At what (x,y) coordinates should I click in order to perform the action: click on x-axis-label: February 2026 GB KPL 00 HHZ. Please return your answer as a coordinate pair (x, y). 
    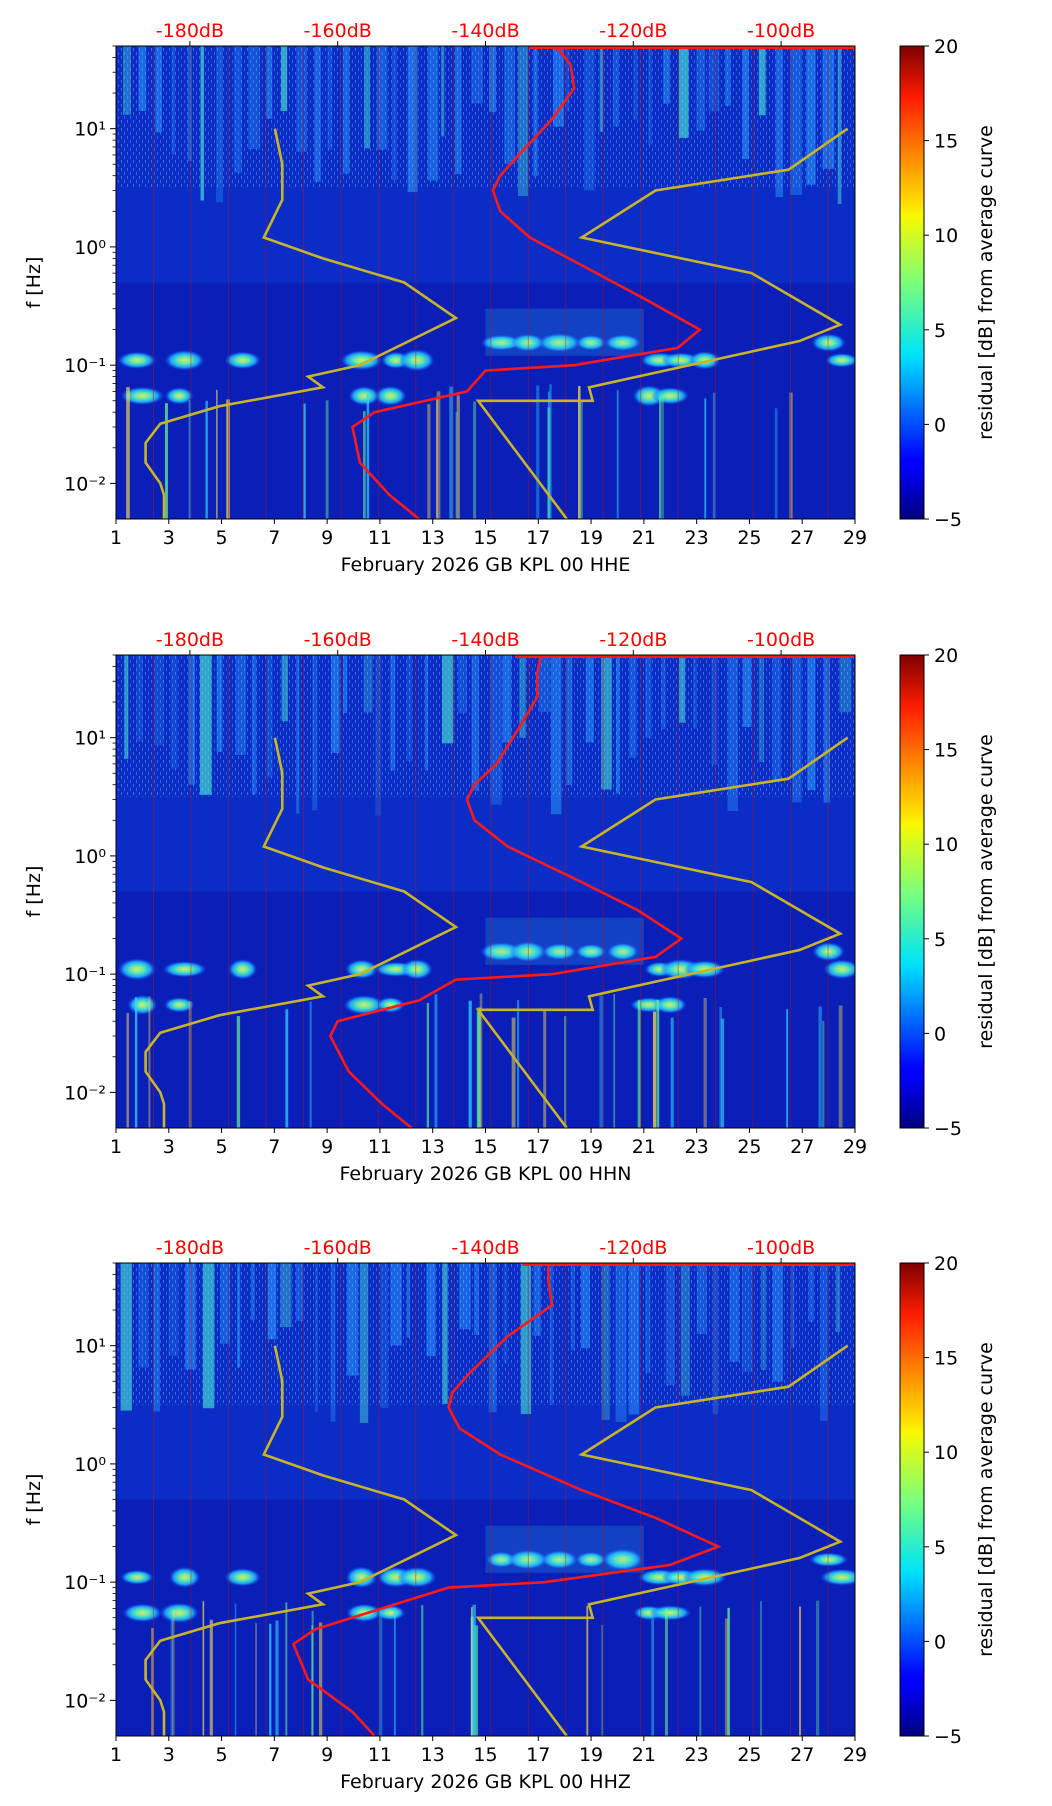
    Looking at the image, I should click on (485, 1782).